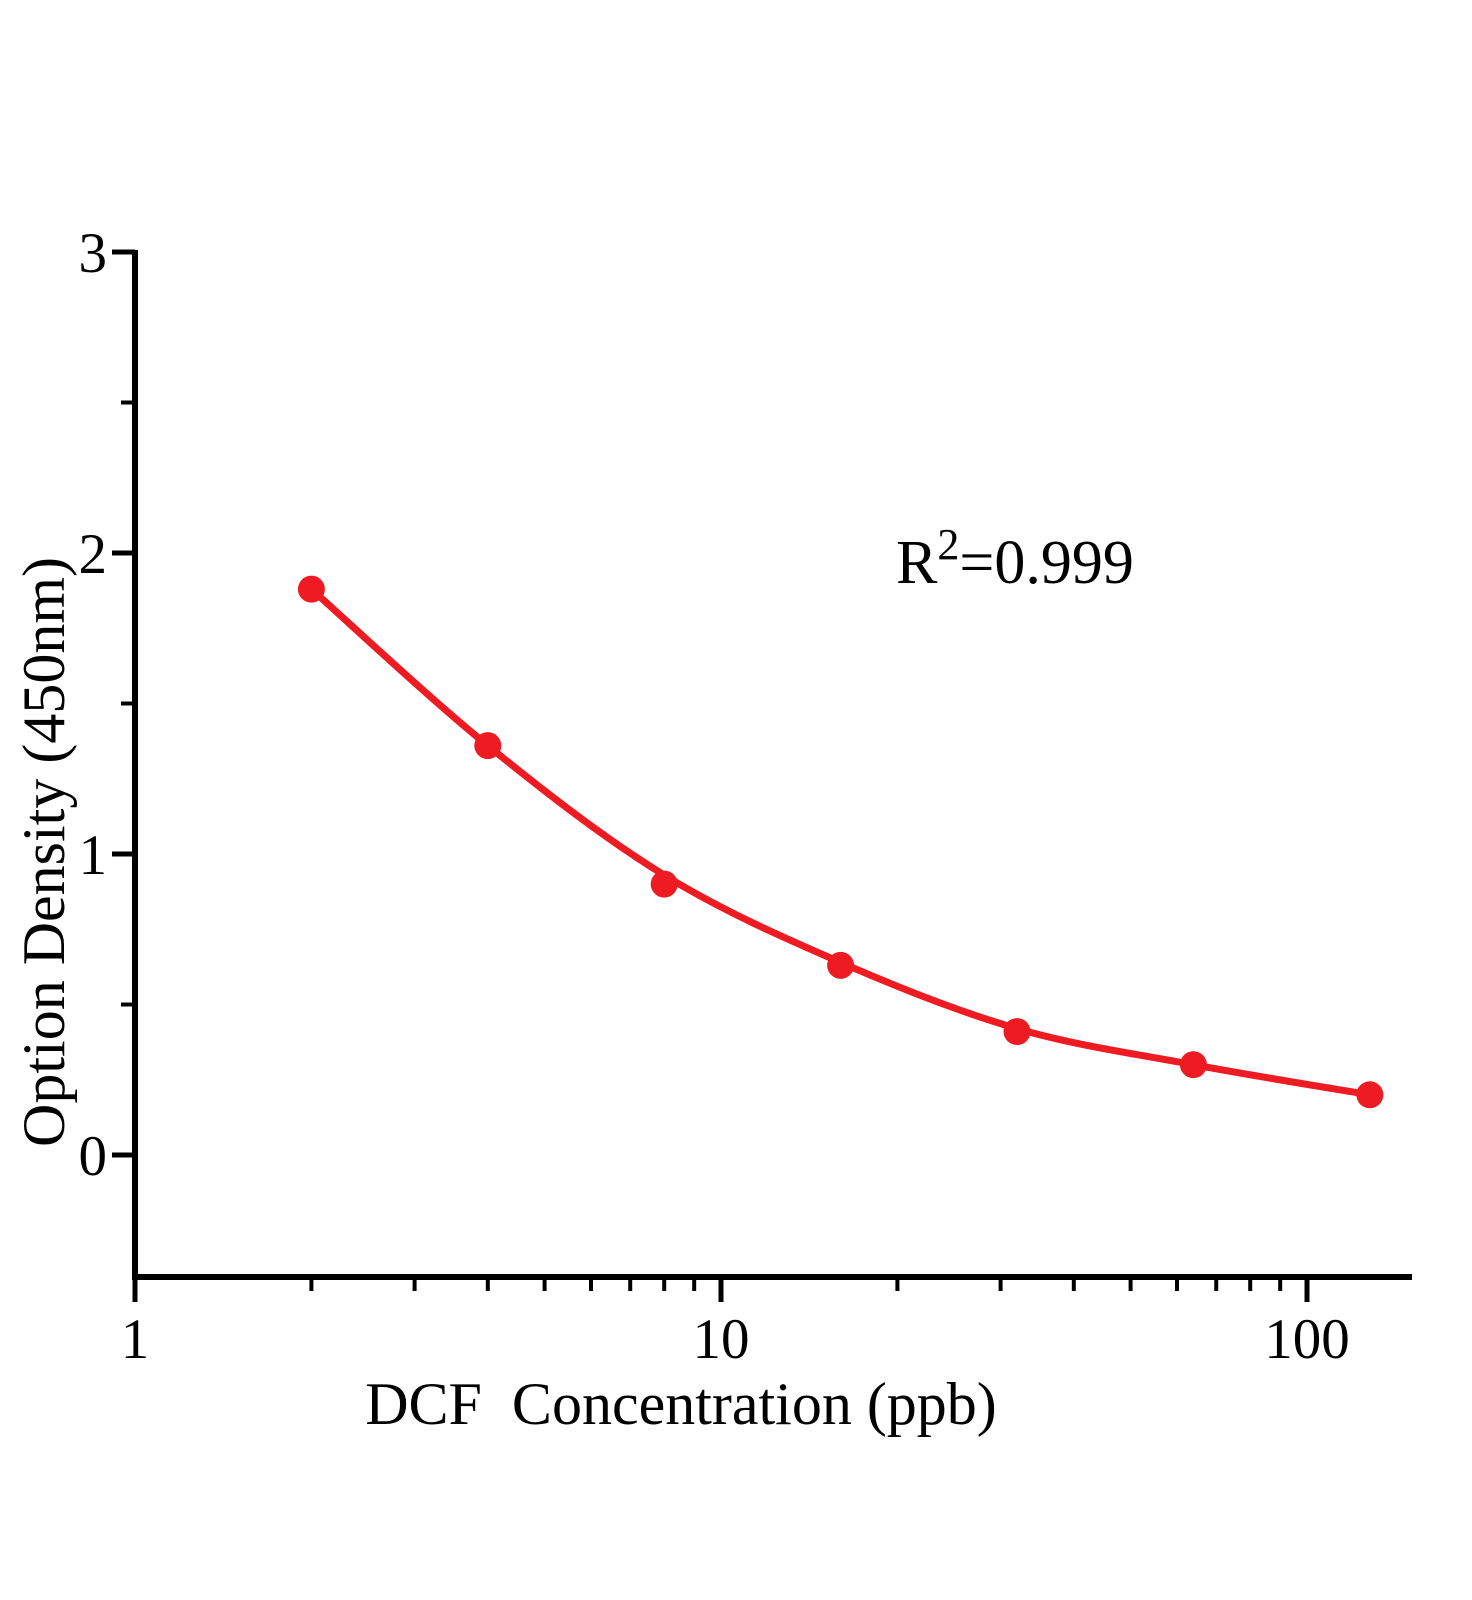 The width and height of the screenshot is (1472, 1600). Describe the element at coordinates (721, 1339) in the screenshot. I see `x-tick-label: 10` at that location.